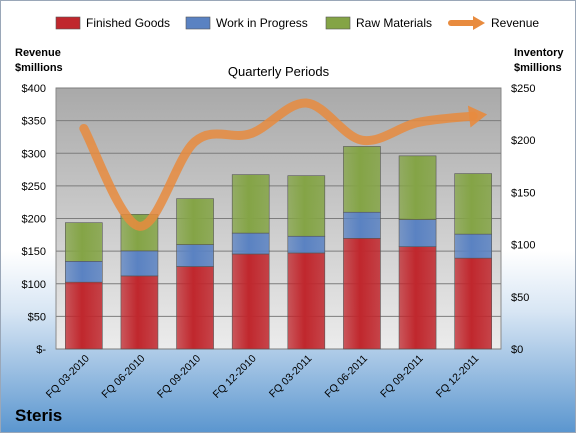 The height and width of the screenshot is (433, 576). What do you see at coordinates (479, 23) in the screenshot?
I see `legend-swatch-revenue-arrow` at bounding box center [479, 23].